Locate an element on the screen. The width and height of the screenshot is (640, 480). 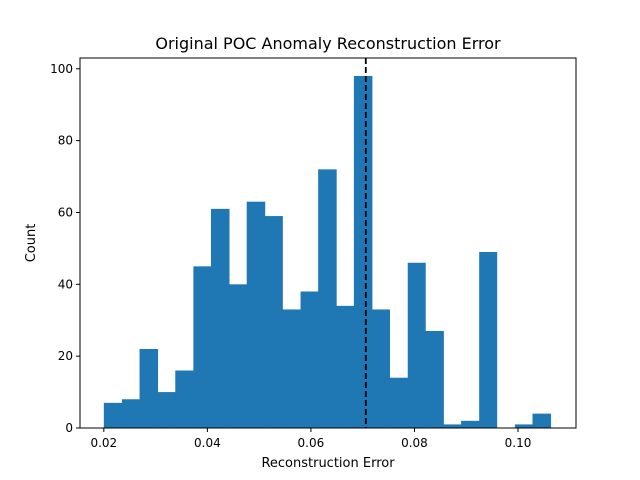
y-tick-label: 20 is located at coordinates (65, 356).